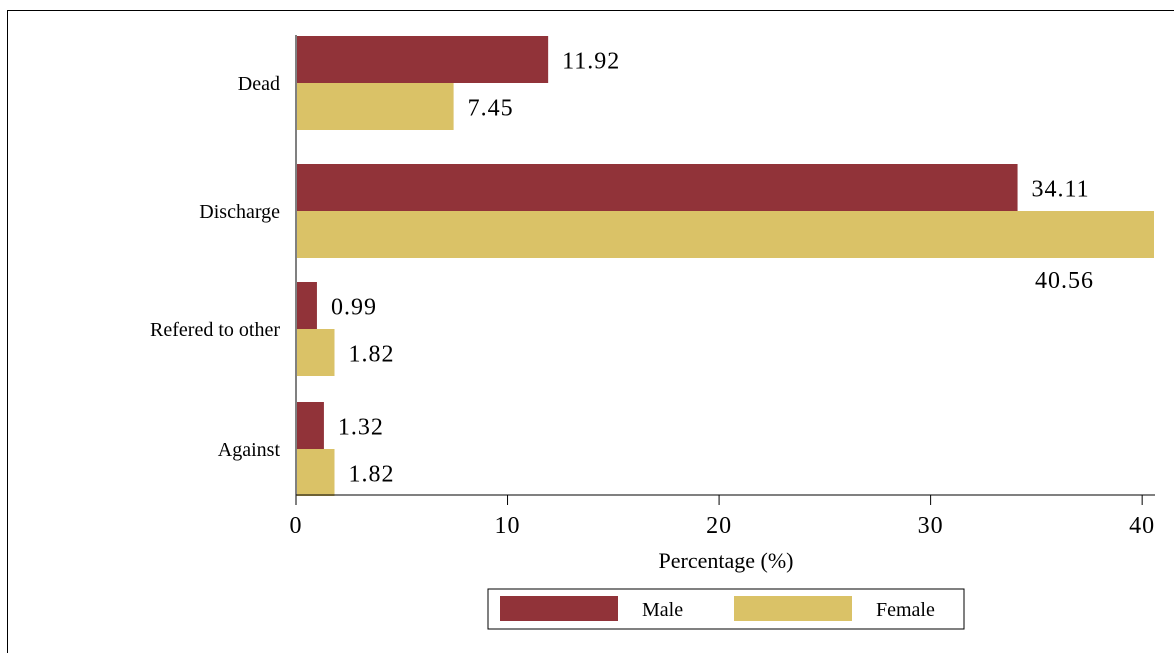 The height and width of the screenshot is (654, 1174). What do you see at coordinates (662, 610) in the screenshot?
I see `legend-label-male: Male` at bounding box center [662, 610].